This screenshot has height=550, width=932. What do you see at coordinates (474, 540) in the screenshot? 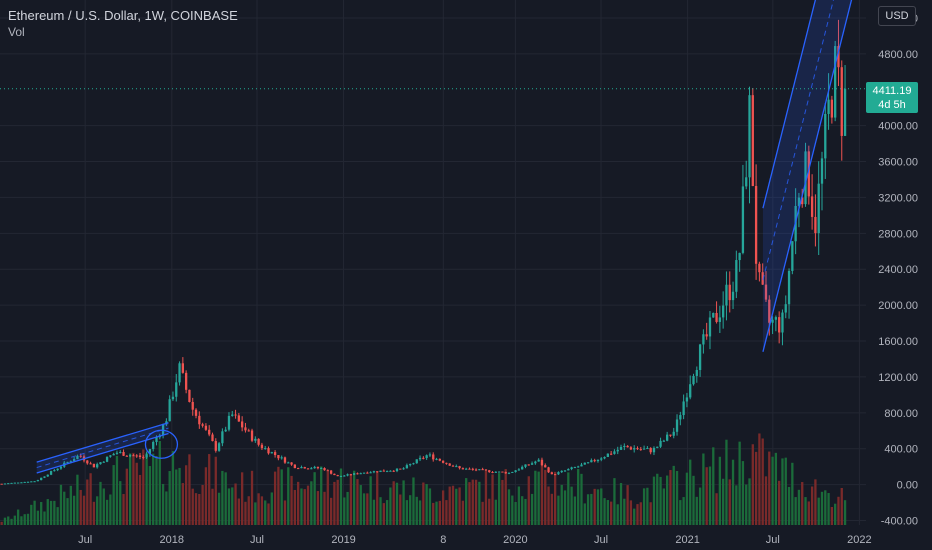
I see `time-axis: Jul 2018 Jul 2019 8 2020 Jul 2021 Jul 2022` at bounding box center [474, 540].